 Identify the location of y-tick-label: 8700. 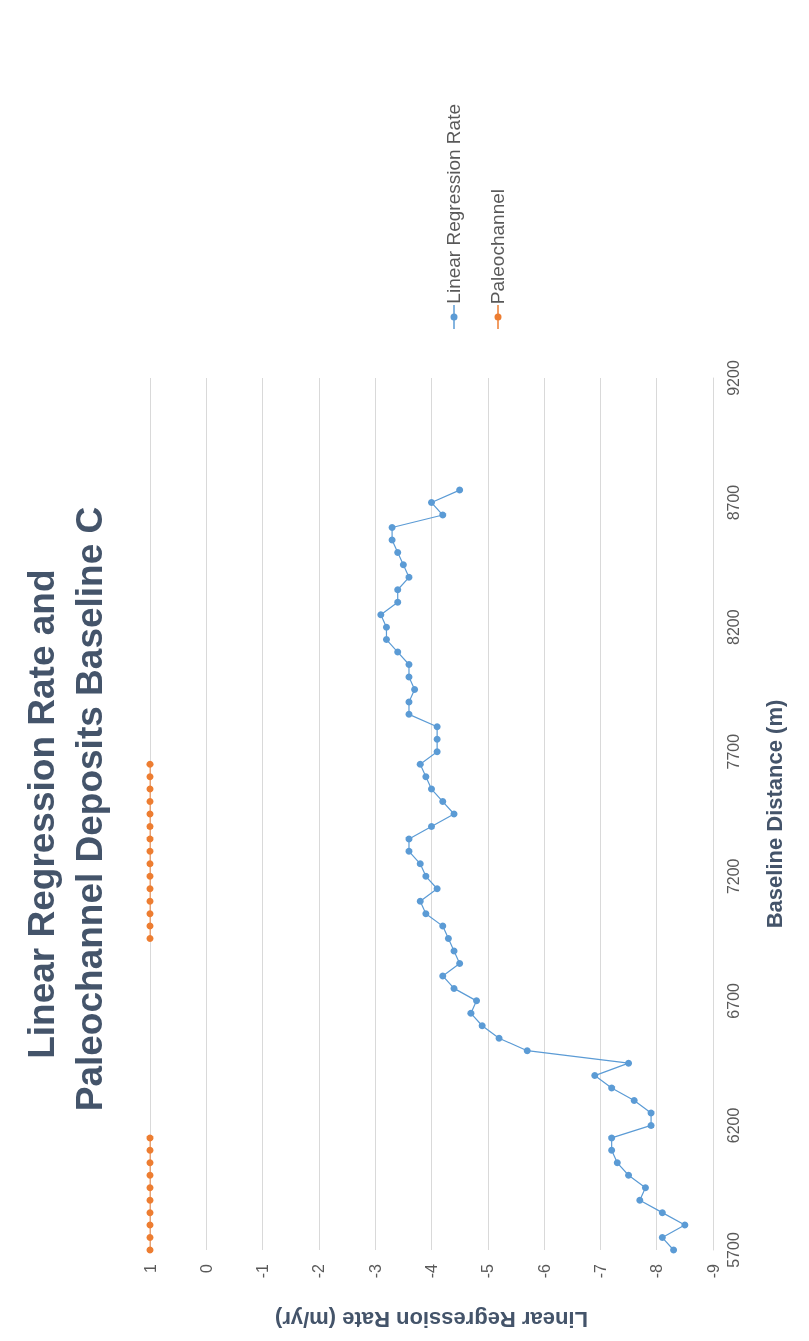
(733, 502).